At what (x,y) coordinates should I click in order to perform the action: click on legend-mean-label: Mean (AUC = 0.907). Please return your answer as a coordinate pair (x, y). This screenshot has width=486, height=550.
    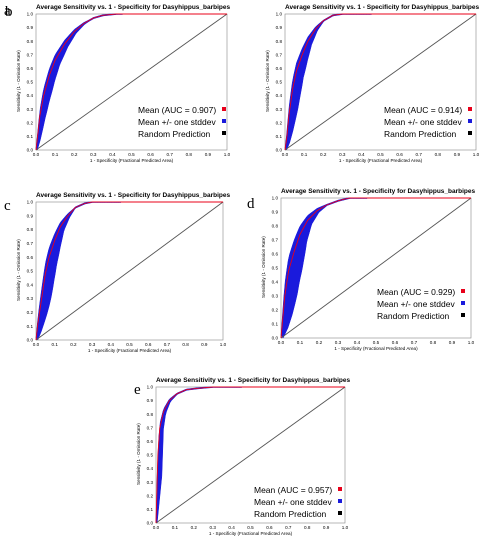
    Looking at the image, I should click on (177, 110).